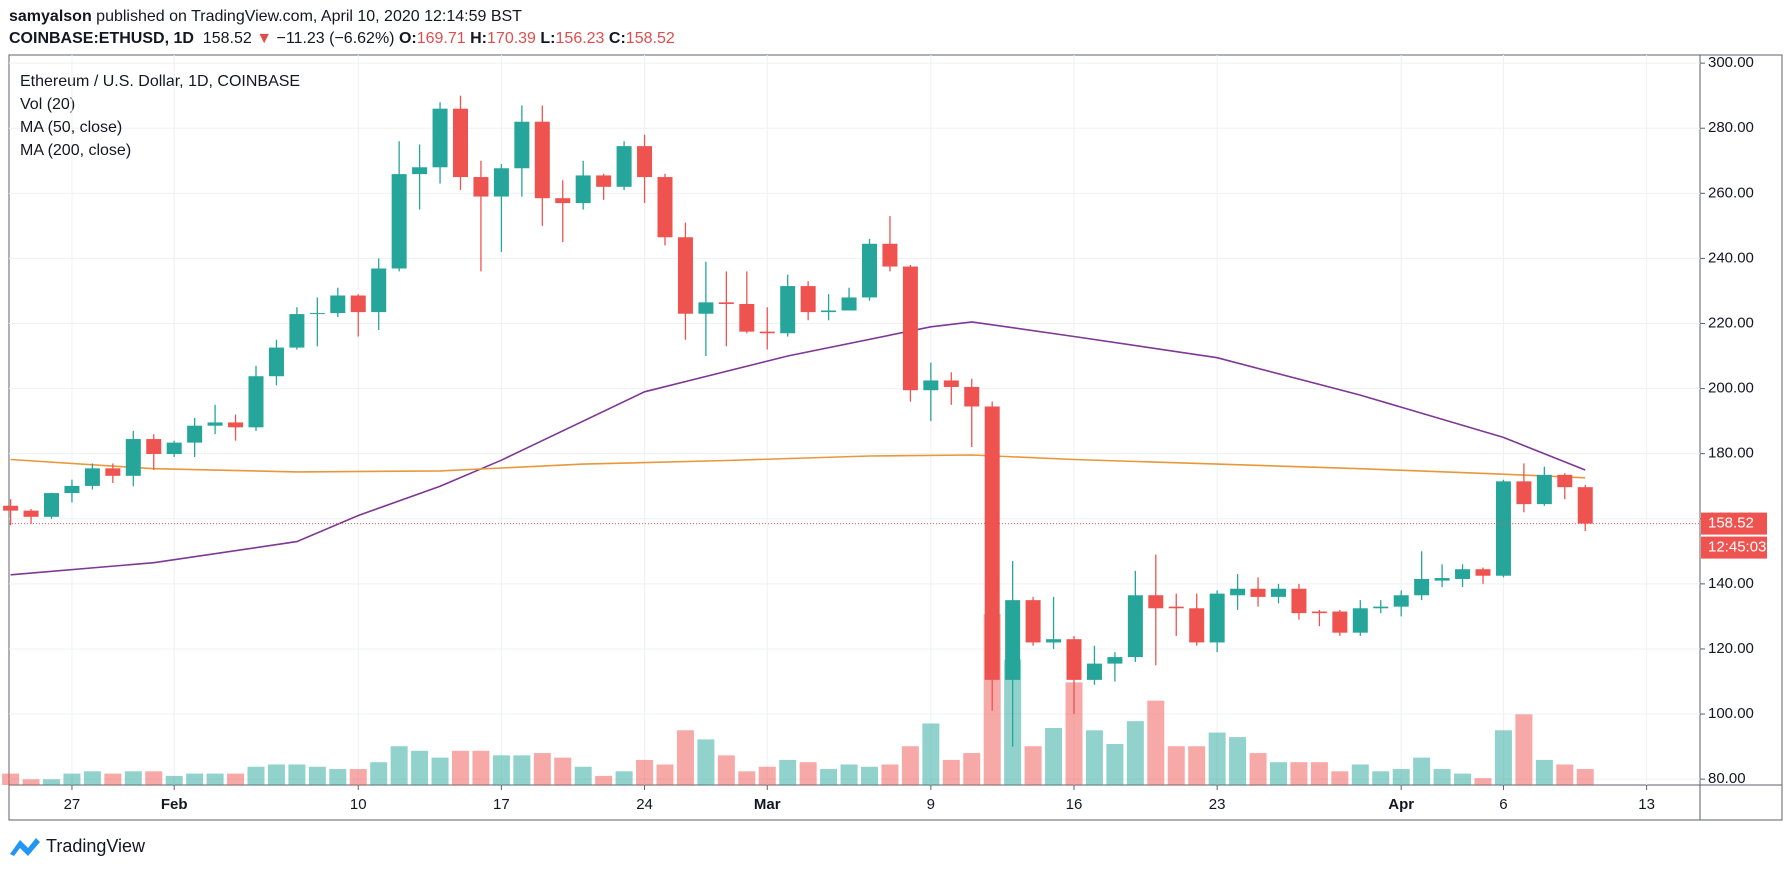 Image resolution: width=1792 pixels, height=871 pixels. Describe the element at coordinates (650, 38) in the screenshot. I see `close: 158.52` at that location.